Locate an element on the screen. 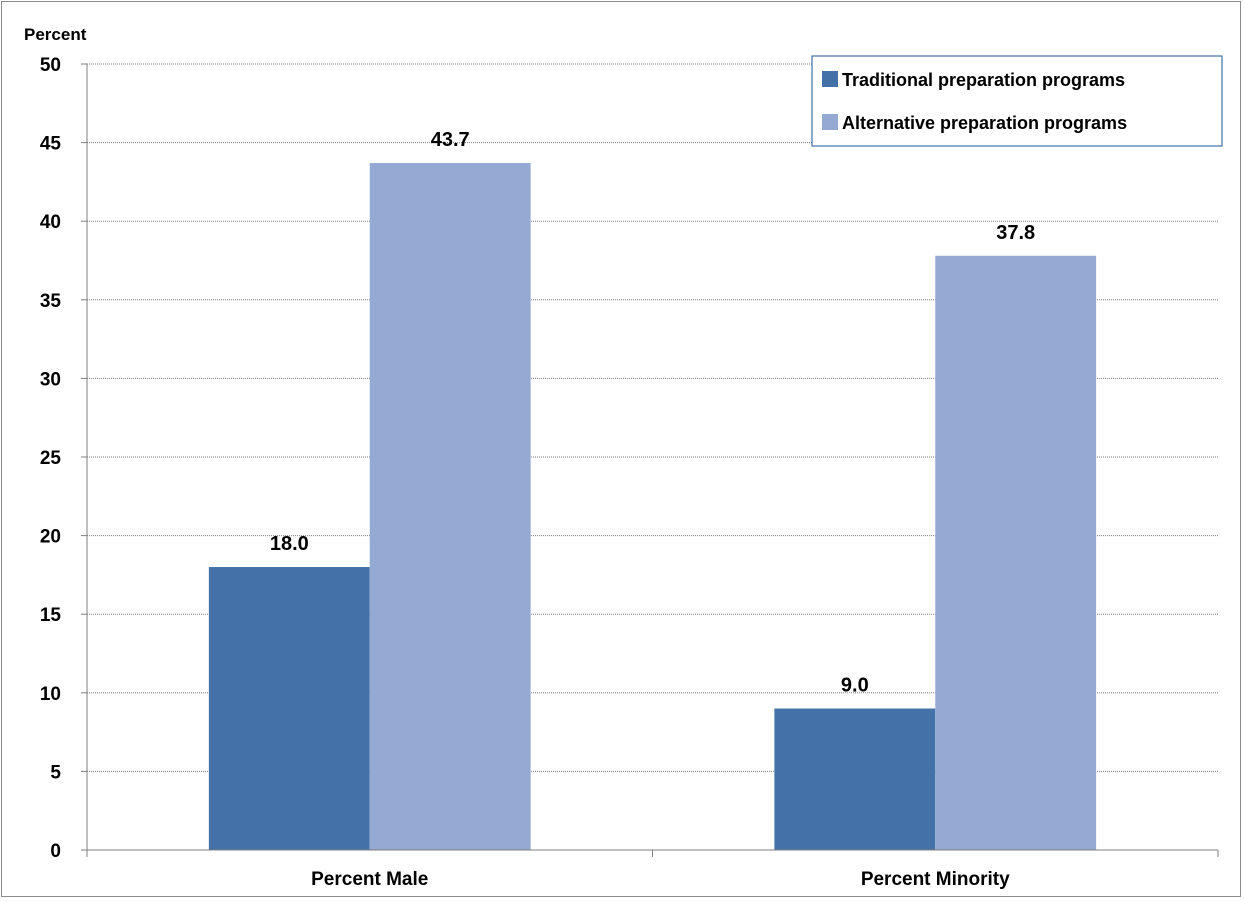  x-category-label: Percent Minority is located at coordinates (935, 879).